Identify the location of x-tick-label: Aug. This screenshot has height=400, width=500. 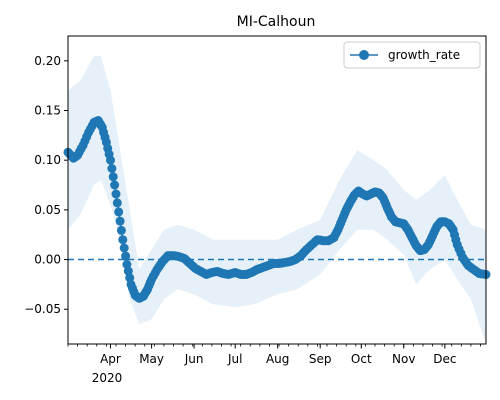
(277, 359).